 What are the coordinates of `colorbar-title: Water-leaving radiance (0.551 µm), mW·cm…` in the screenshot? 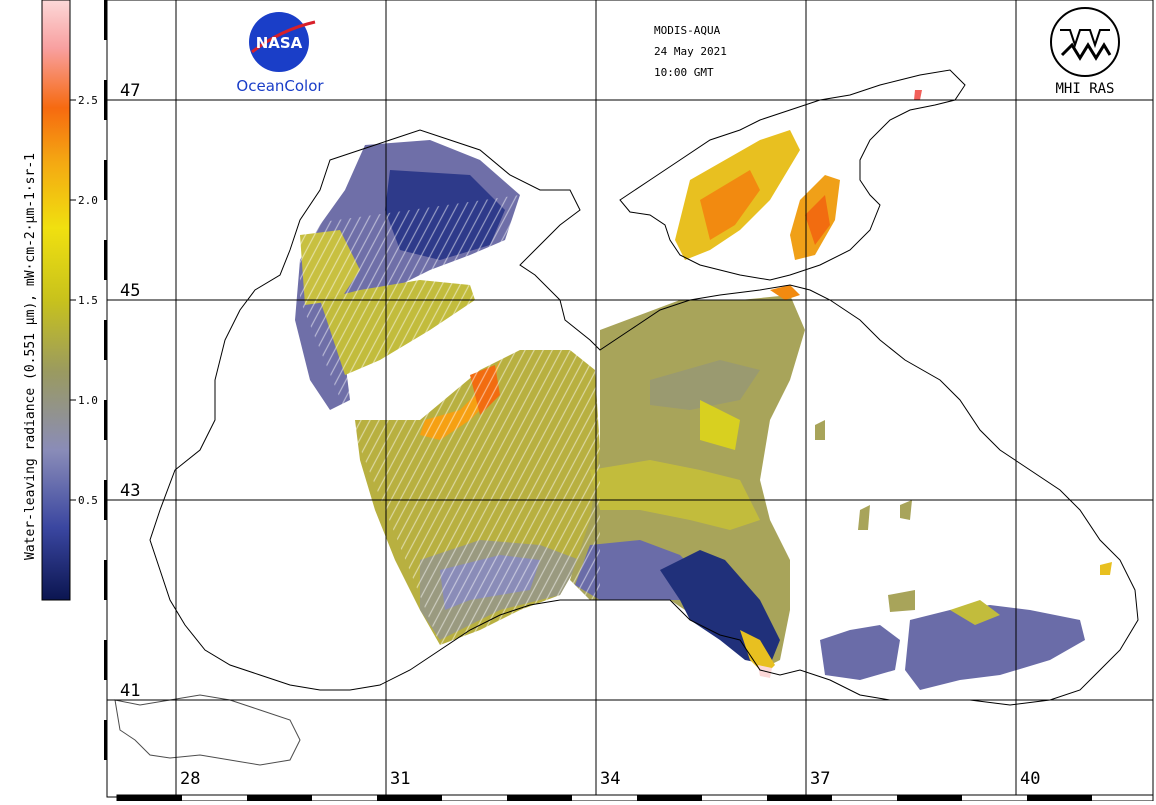 It's located at (30, 356).